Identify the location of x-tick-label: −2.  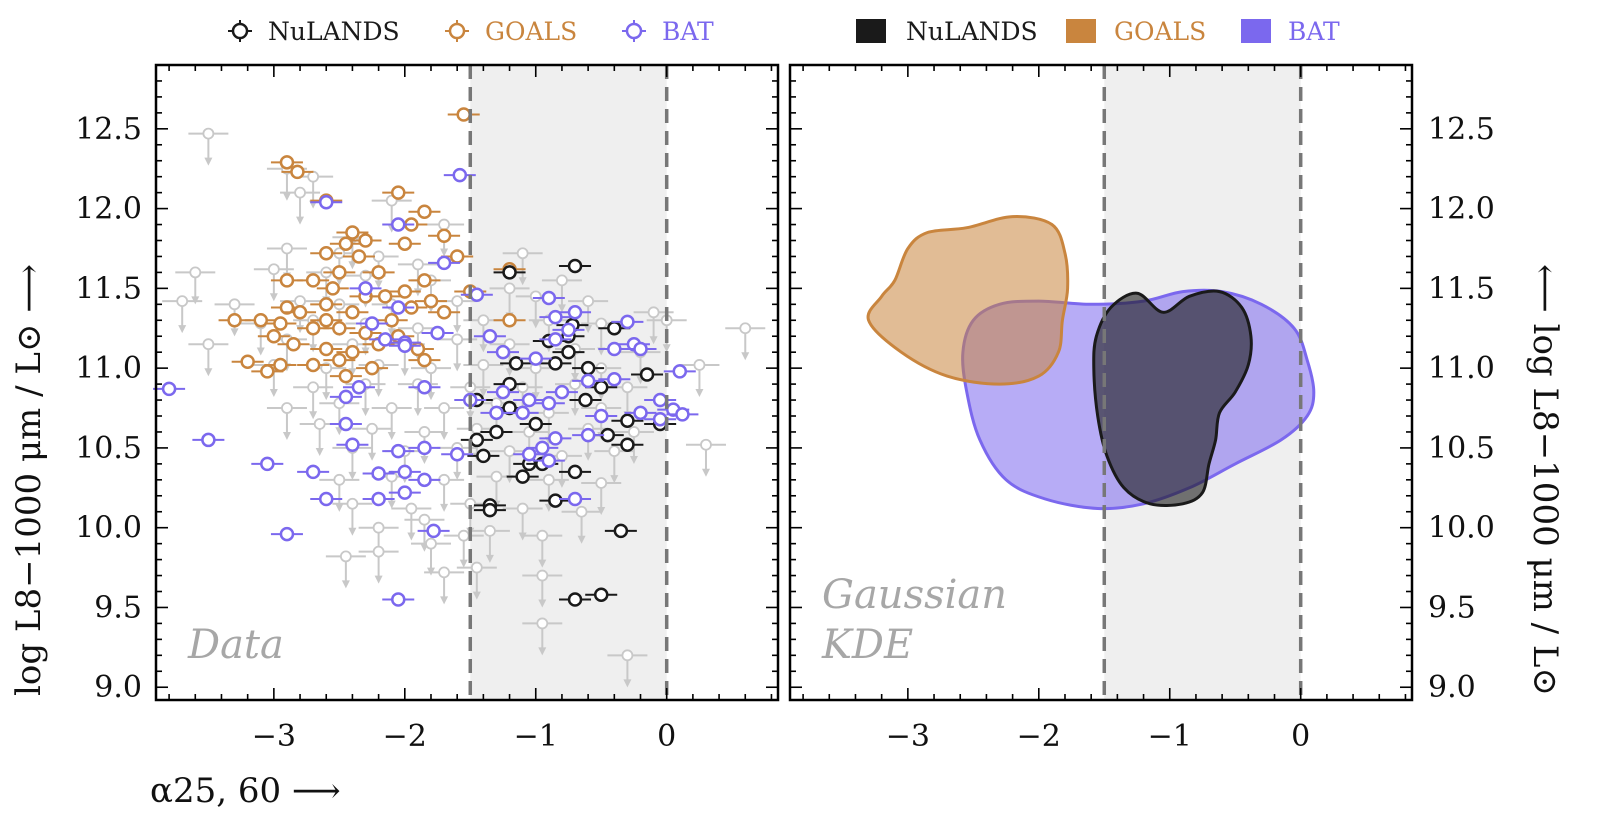
(1039, 736).